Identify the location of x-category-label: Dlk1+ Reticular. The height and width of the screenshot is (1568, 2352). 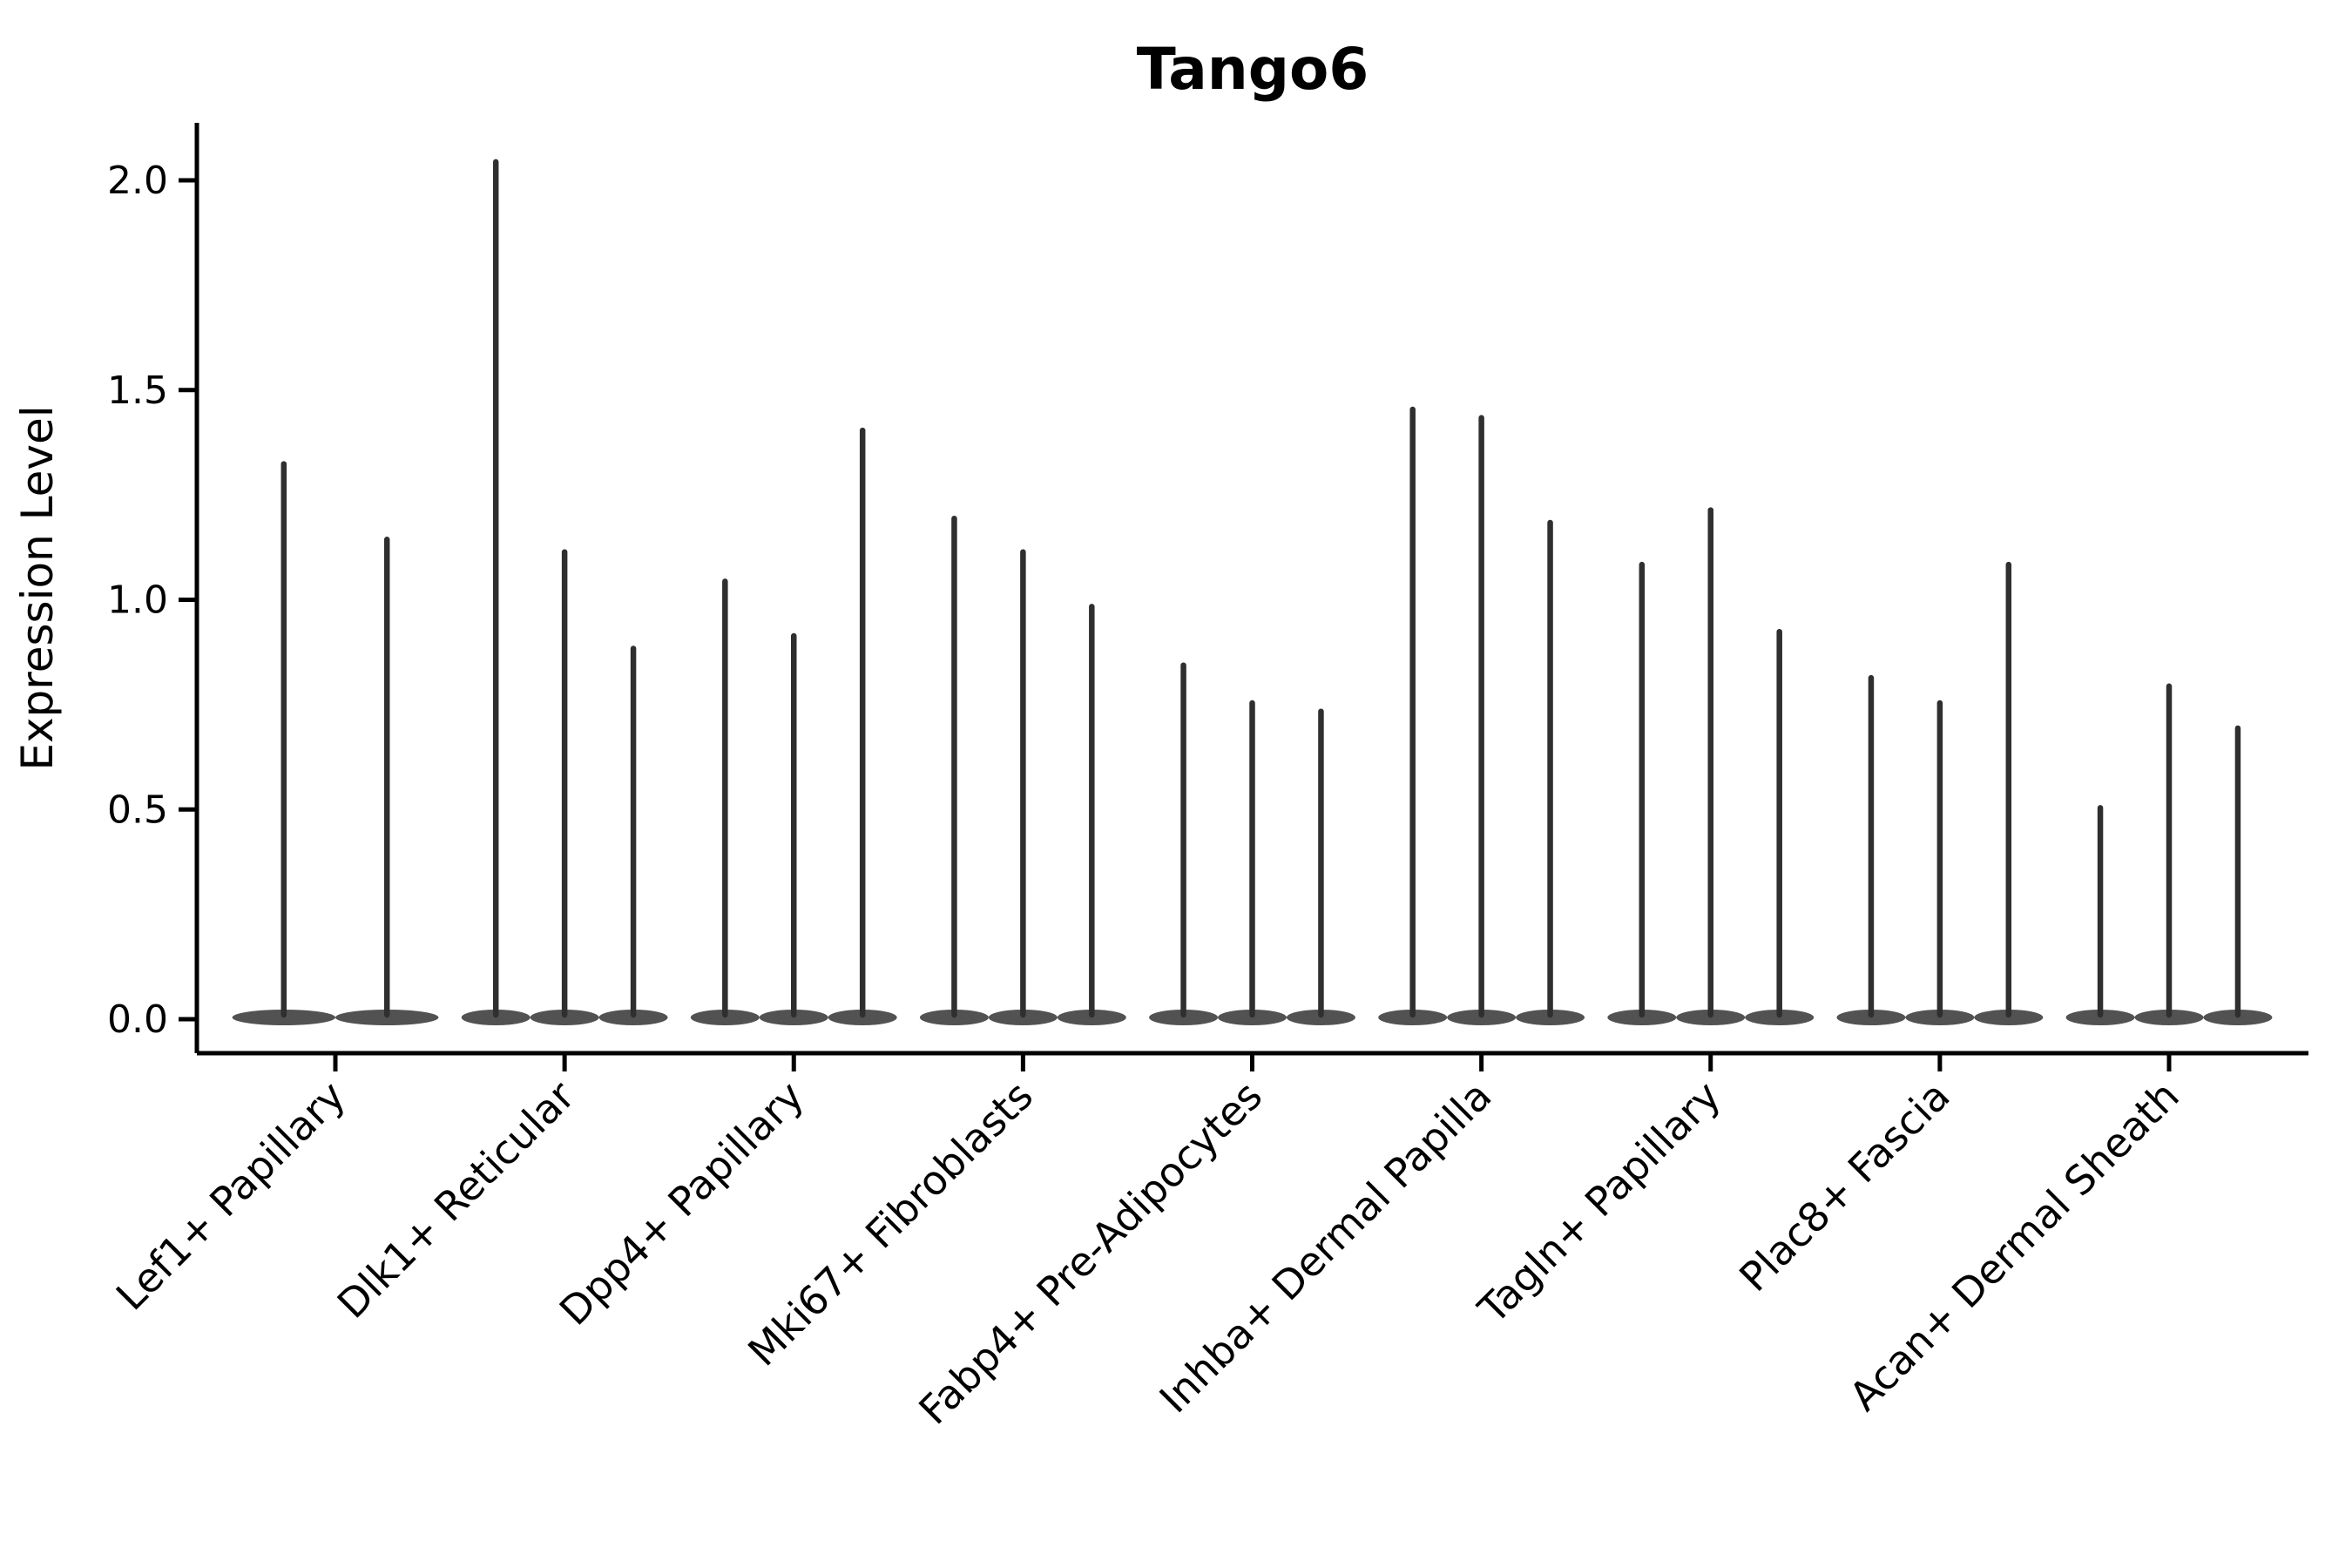
(456, 1200).